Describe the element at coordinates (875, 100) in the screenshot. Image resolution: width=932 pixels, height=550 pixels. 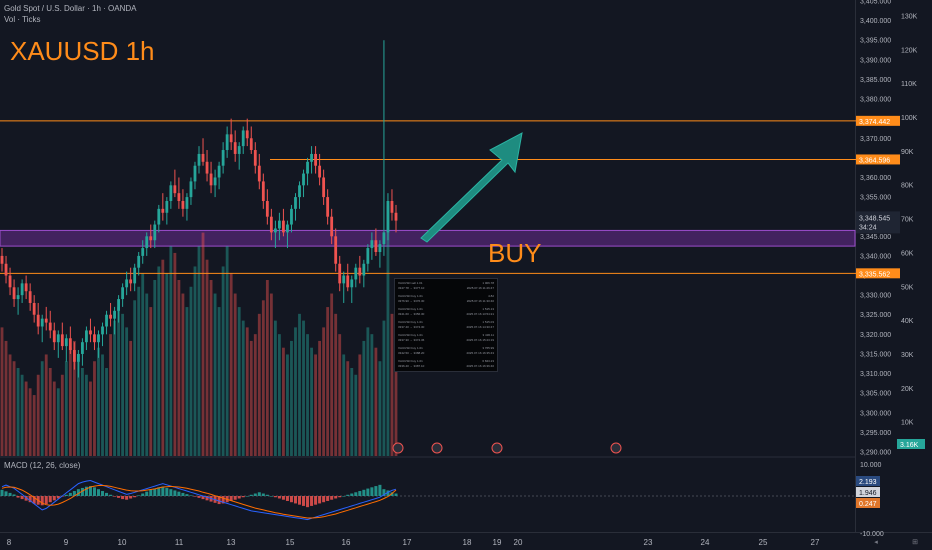
I see `price-axis-tick: 3,380.000` at that location.